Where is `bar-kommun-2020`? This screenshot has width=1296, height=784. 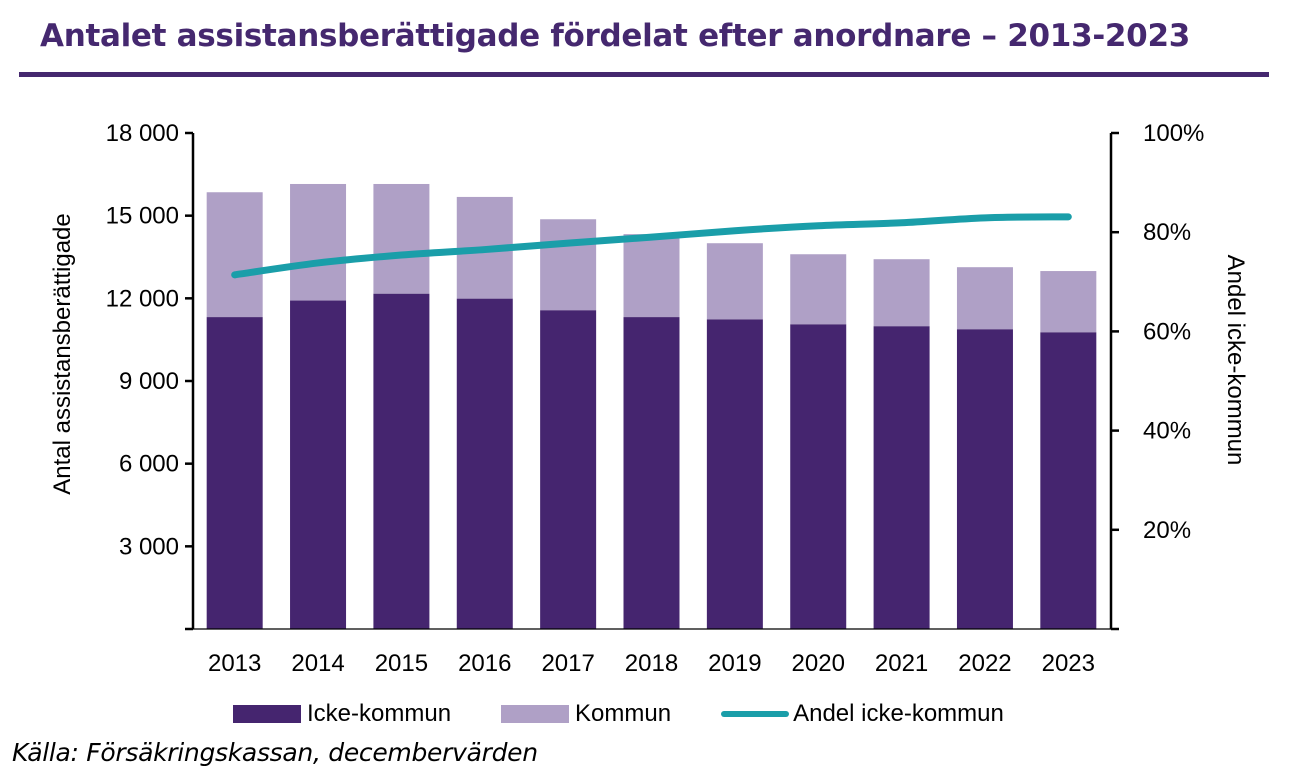
bar-kommun-2020 is located at coordinates (818, 289).